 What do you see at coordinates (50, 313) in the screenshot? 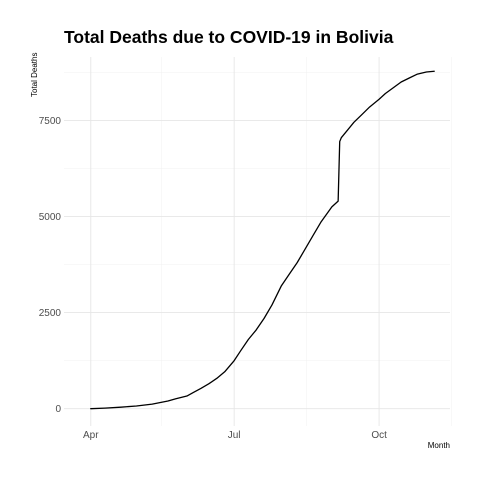
I see `y-tick-label-1: 2500` at bounding box center [50, 313].